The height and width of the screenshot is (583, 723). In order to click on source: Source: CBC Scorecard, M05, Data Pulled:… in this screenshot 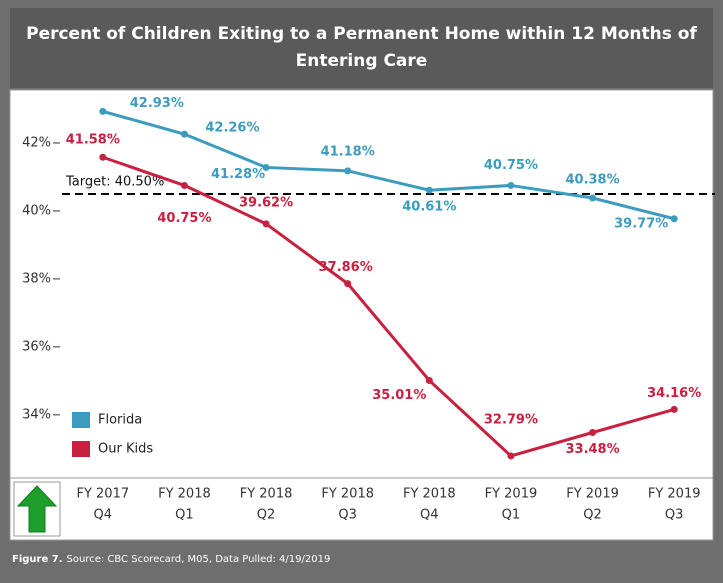, I will do `click(198, 559)`.